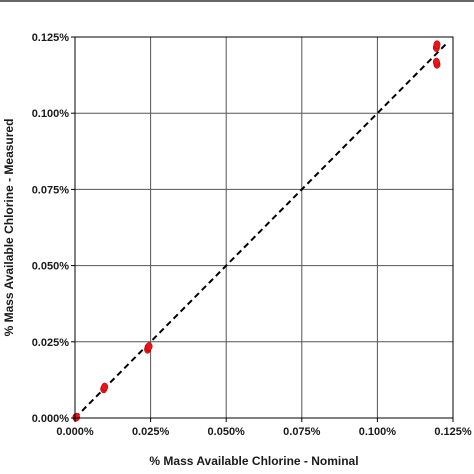 This screenshot has width=474, height=474. I want to click on x-tick-label-2: 0.050%, so click(227, 432).